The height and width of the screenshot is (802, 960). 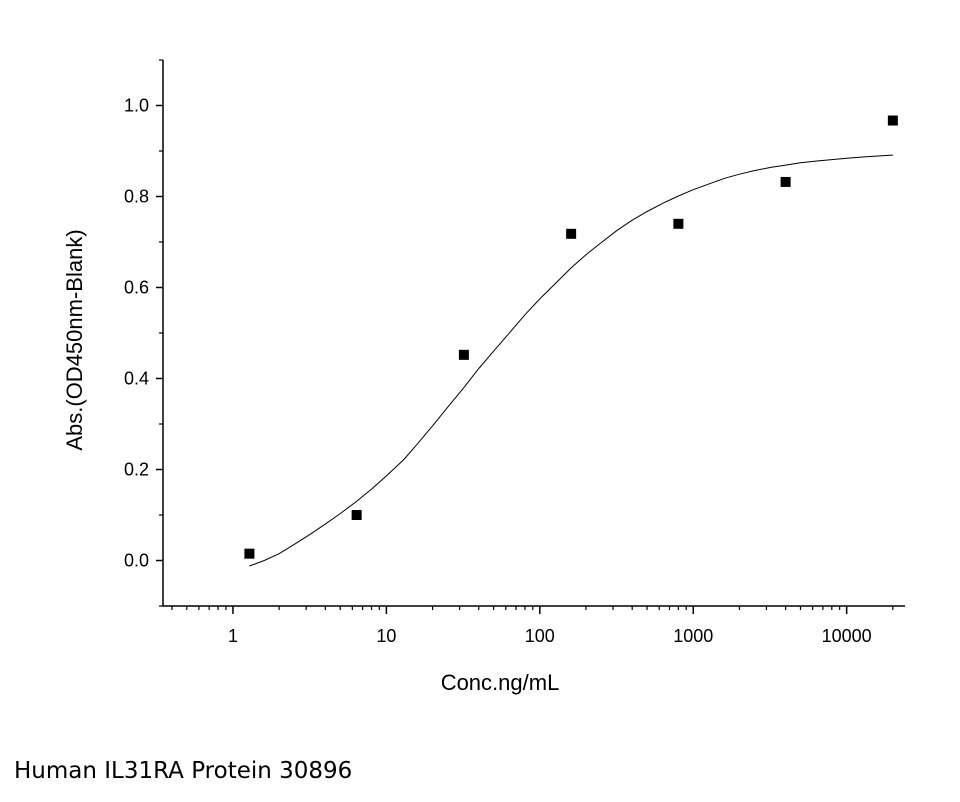 What do you see at coordinates (183, 771) in the screenshot?
I see `figure-caption: Human IL31RA Protein 30896` at bounding box center [183, 771].